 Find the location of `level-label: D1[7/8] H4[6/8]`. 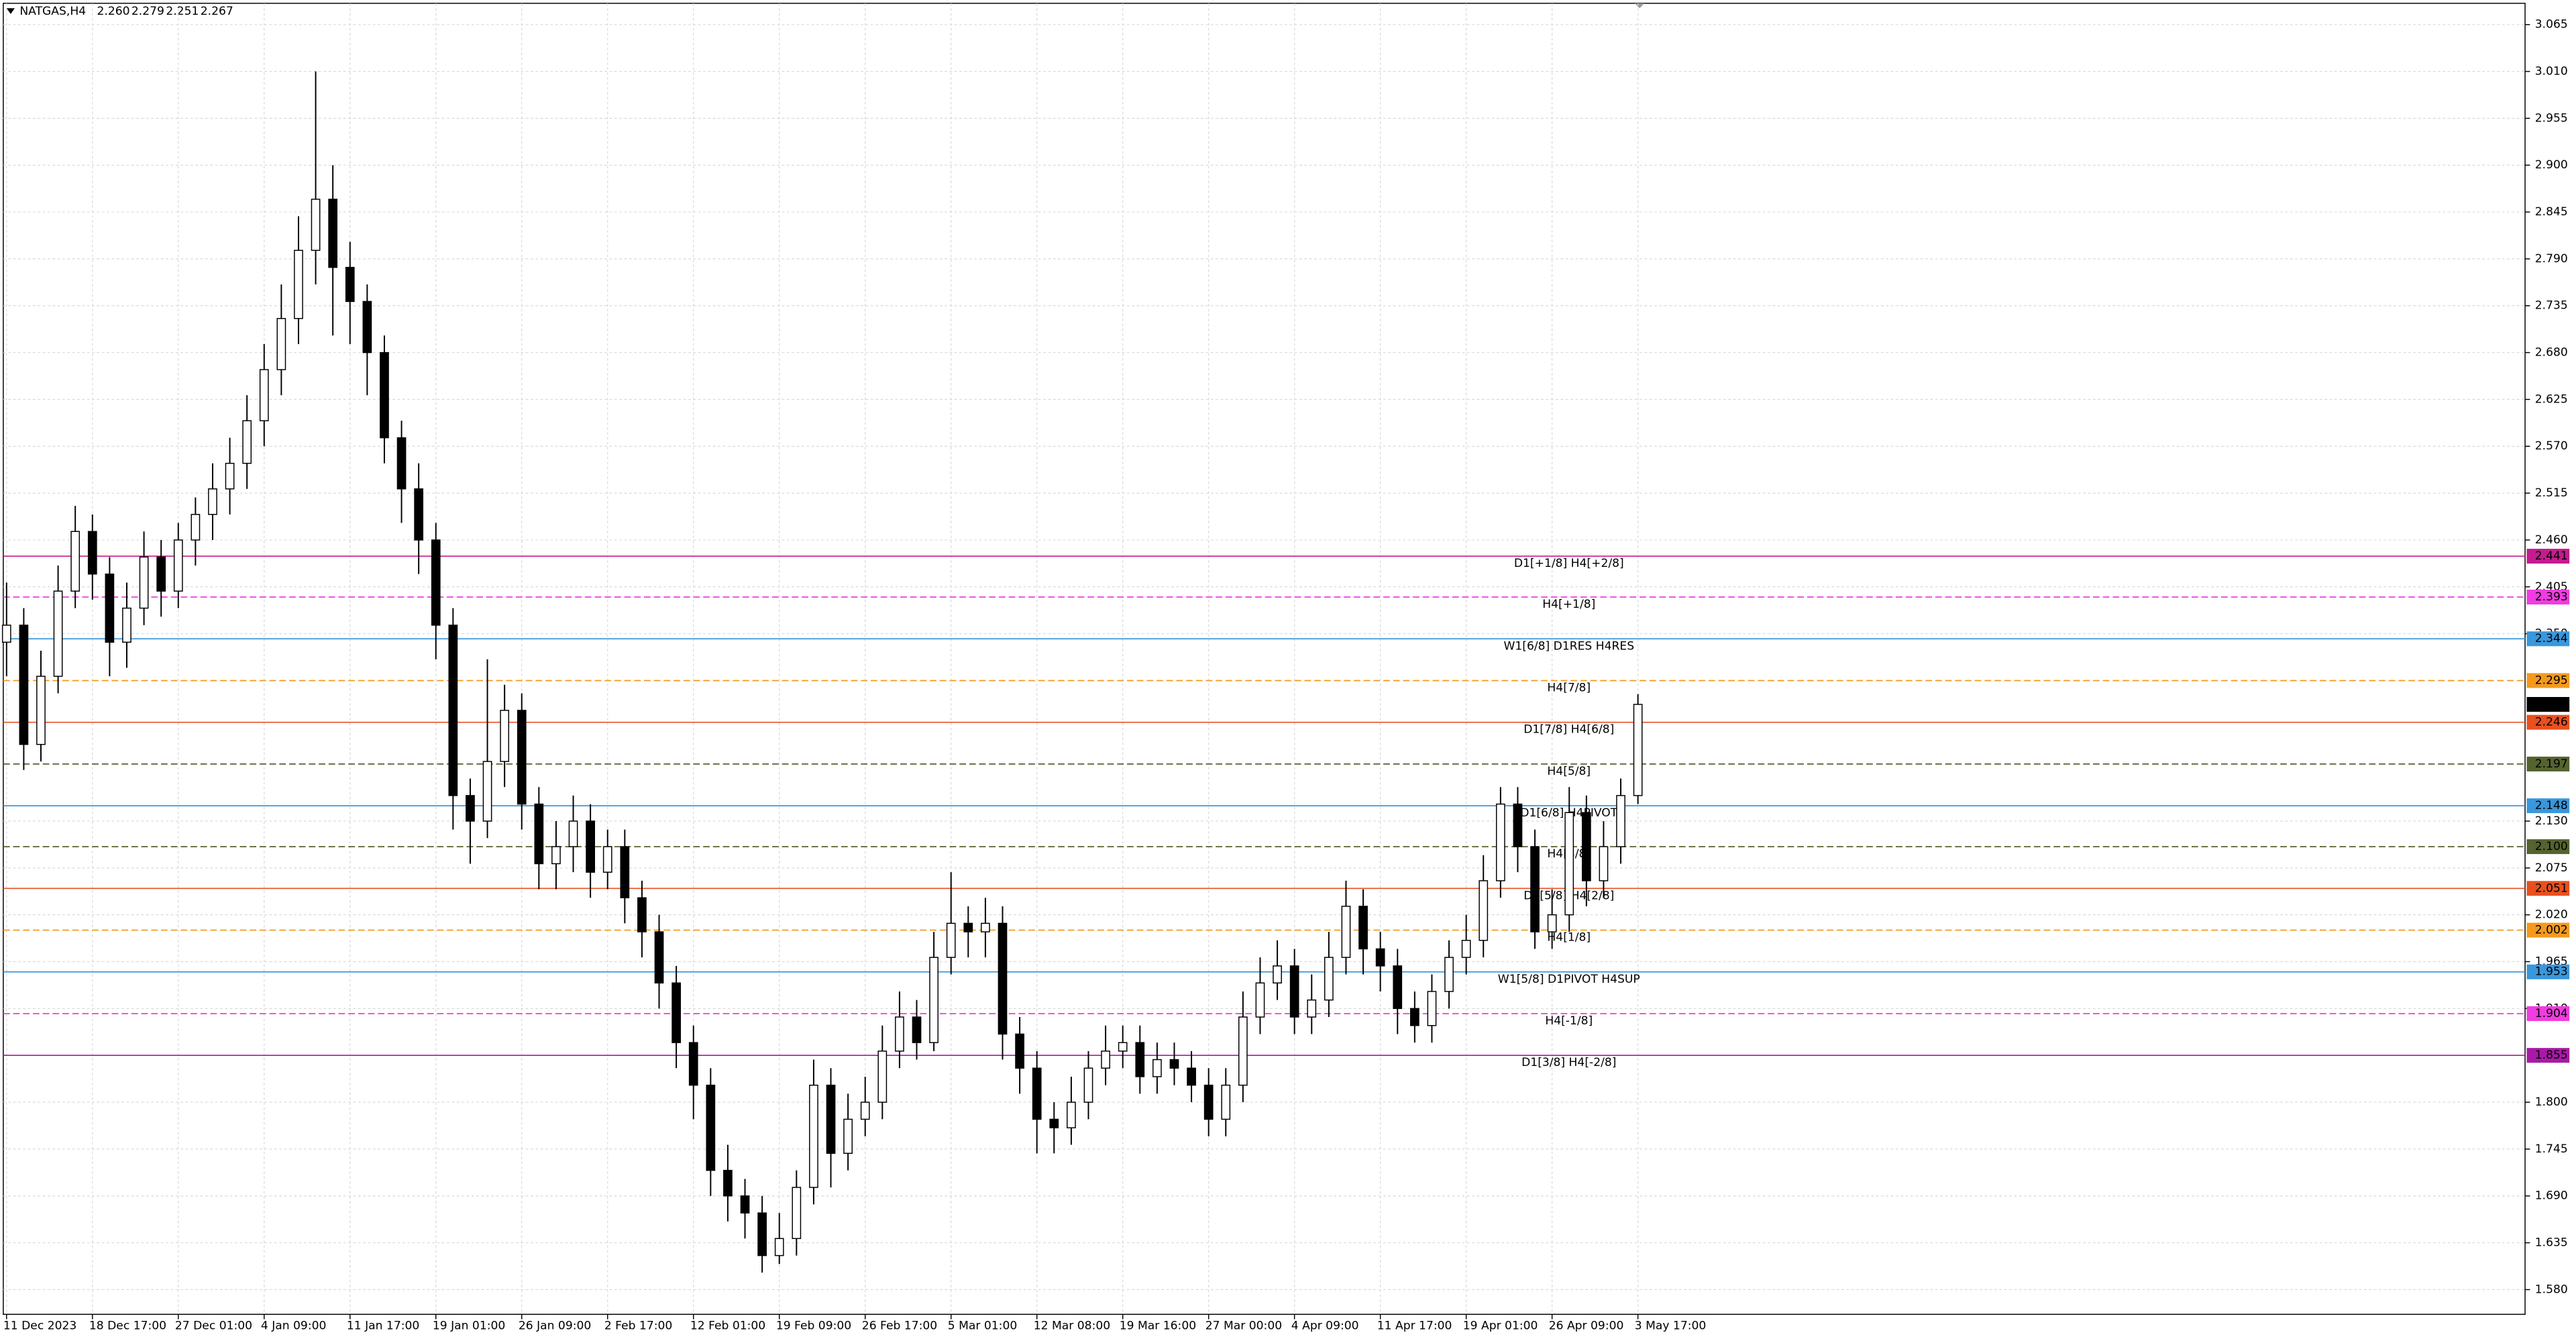

level-label: D1[7/8] H4[6/8] is located at coordinates (1568, 730).